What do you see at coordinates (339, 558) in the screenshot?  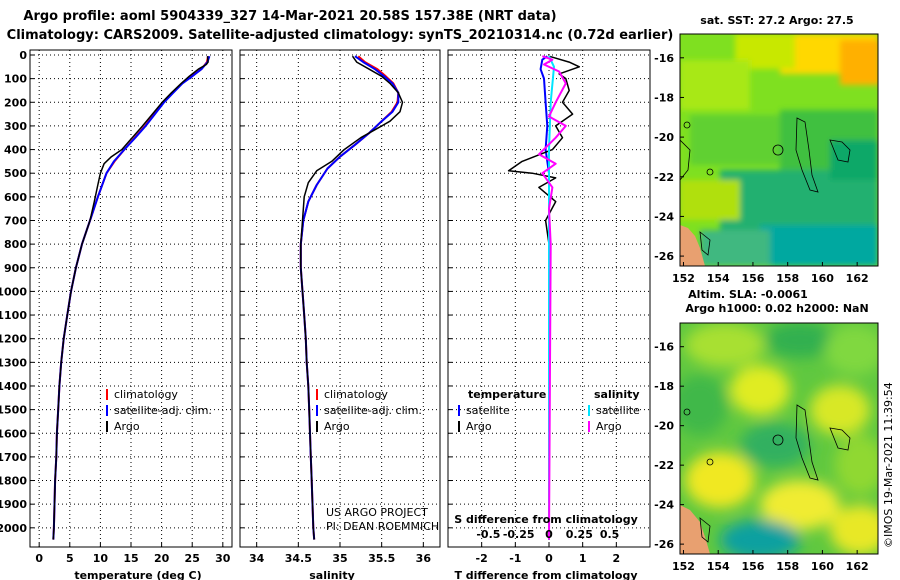 I see `x-tick-label: 35` at bounding box center [339, 558].